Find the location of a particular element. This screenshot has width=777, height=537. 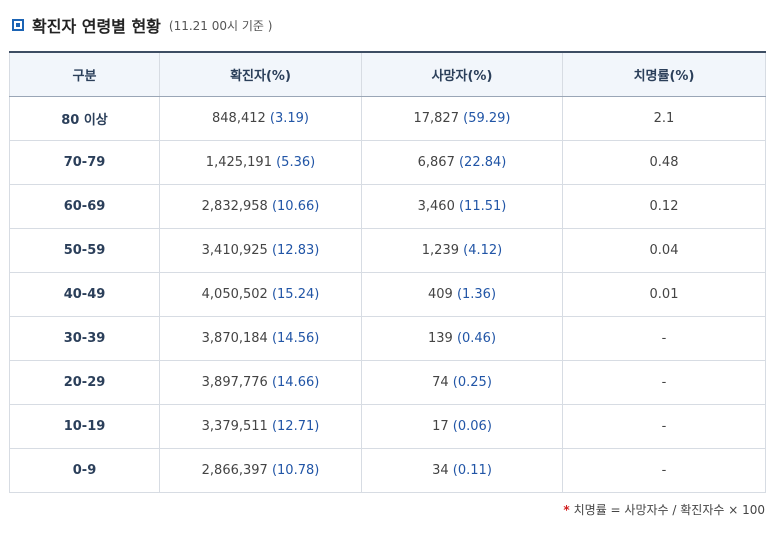

deaths-value: 3,460 is located at coordinates (436, 206).